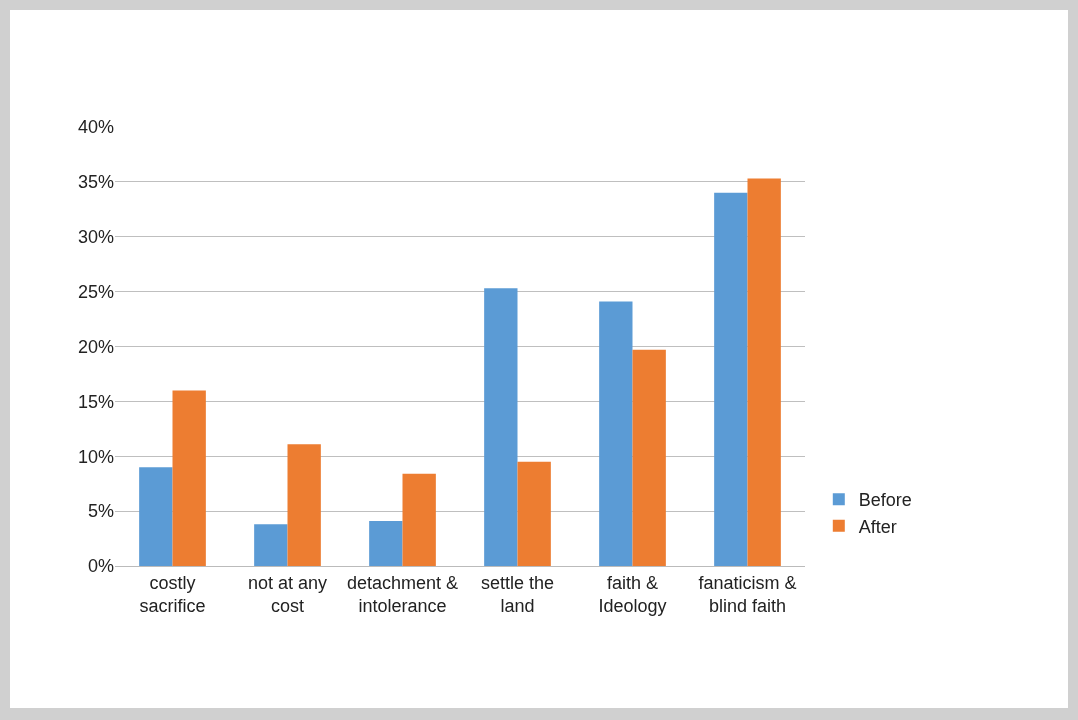  I want to click on y-tick-label: 40%, so click(95, 127).